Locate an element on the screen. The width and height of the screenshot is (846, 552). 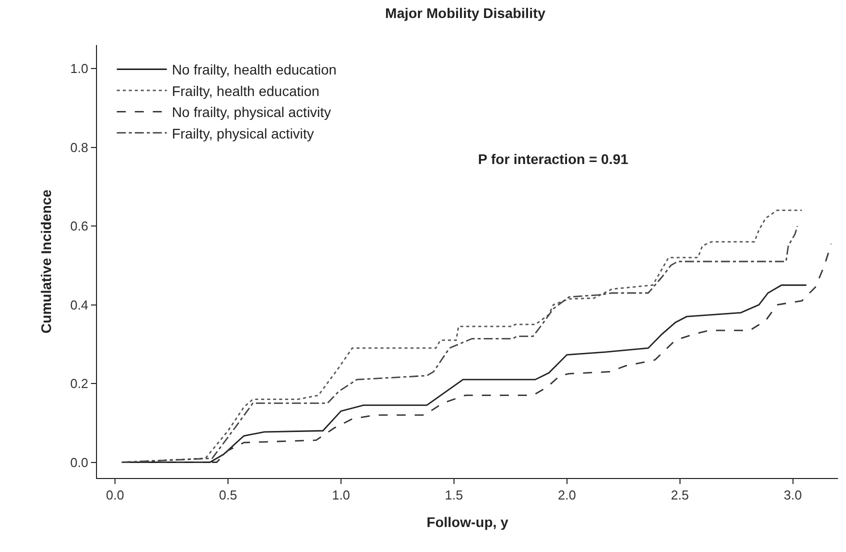
x-tick-label: 2.0 is located at coordinates (567, 495).